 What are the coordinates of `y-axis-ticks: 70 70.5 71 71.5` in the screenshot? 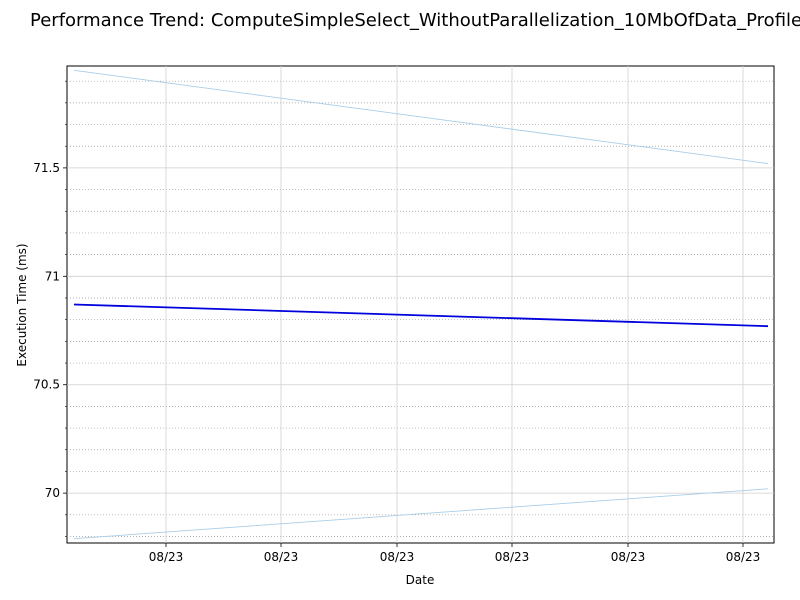 It's located at (50, 308).